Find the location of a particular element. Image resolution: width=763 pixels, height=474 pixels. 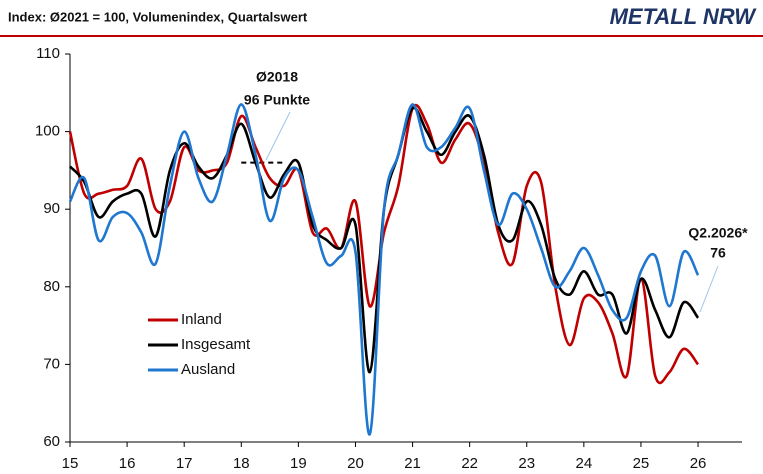

x-tick-label: 23 is located at coordinates (526, 463).